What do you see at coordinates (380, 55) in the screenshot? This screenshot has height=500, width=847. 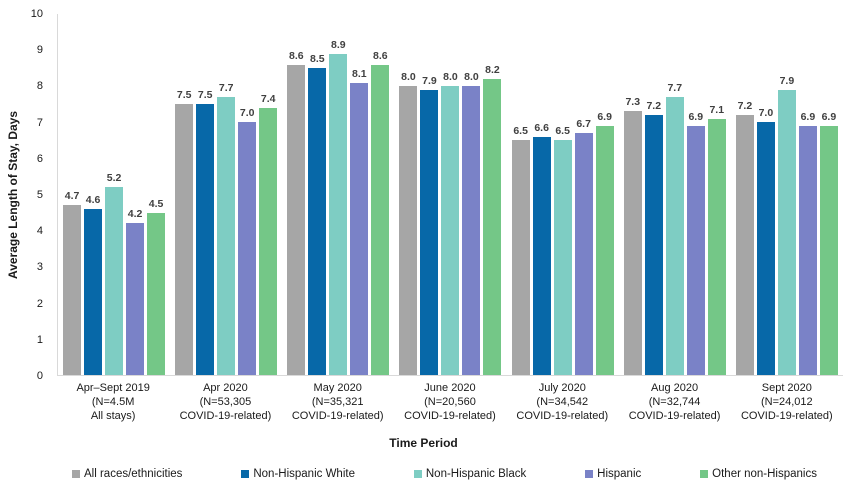 I see `bar-value-label: 8.6` at bounding box center [380, 55].